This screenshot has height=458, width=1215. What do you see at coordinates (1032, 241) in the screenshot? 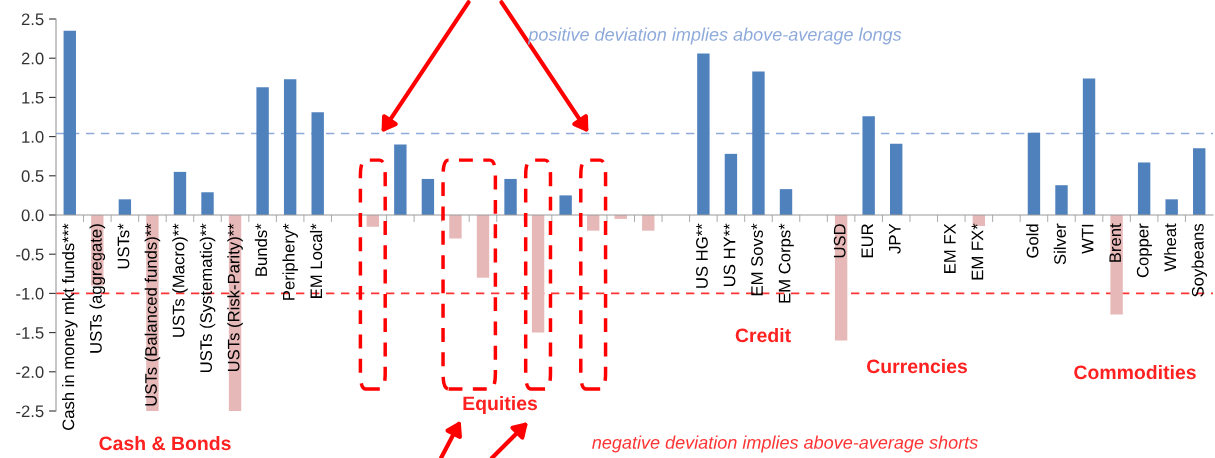
I see `x-tick-label: Gold` at bounding box center [1032, 241].